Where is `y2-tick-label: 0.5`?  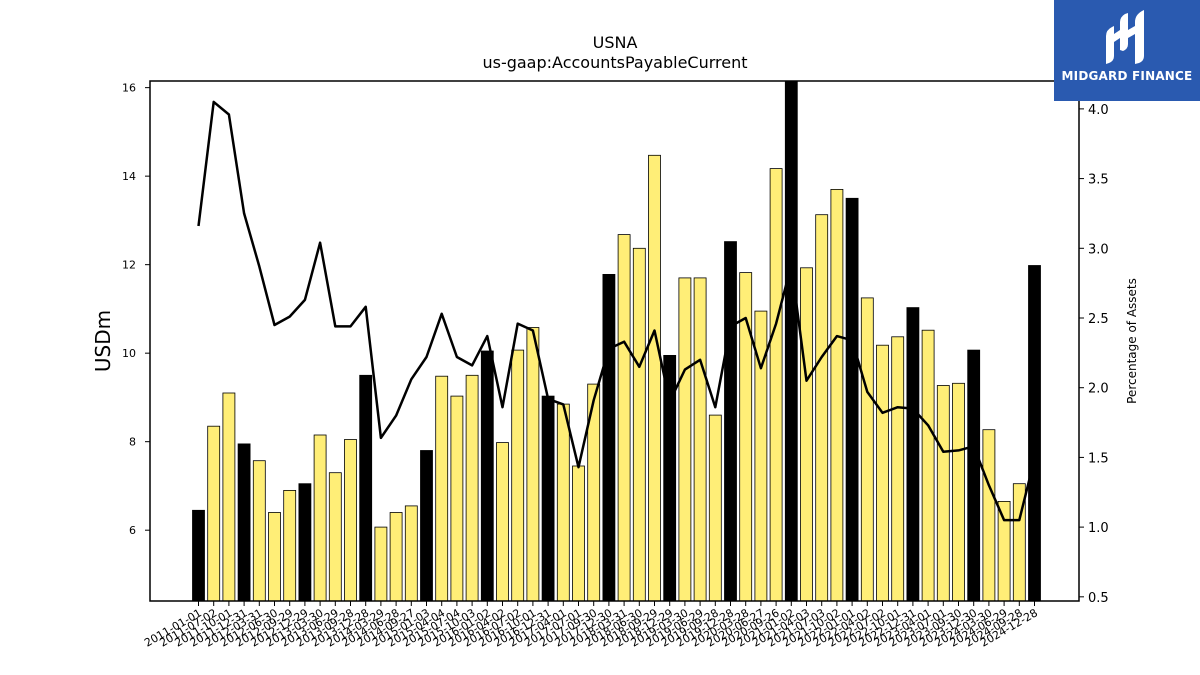
y2-tick-label: 0.5 is located at coordinates (1098, 598).